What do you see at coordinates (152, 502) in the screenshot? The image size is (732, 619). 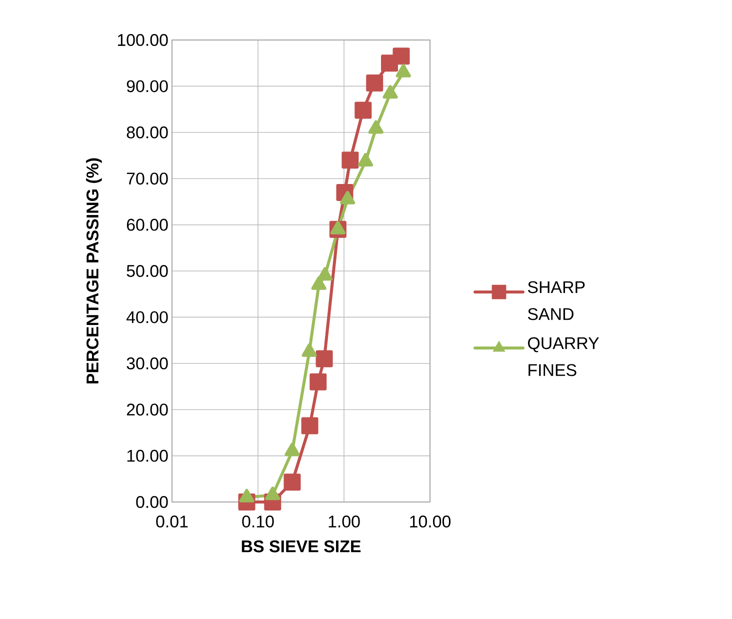 I see `y-tick-label: 0.00` at bounding box center [152, 502].